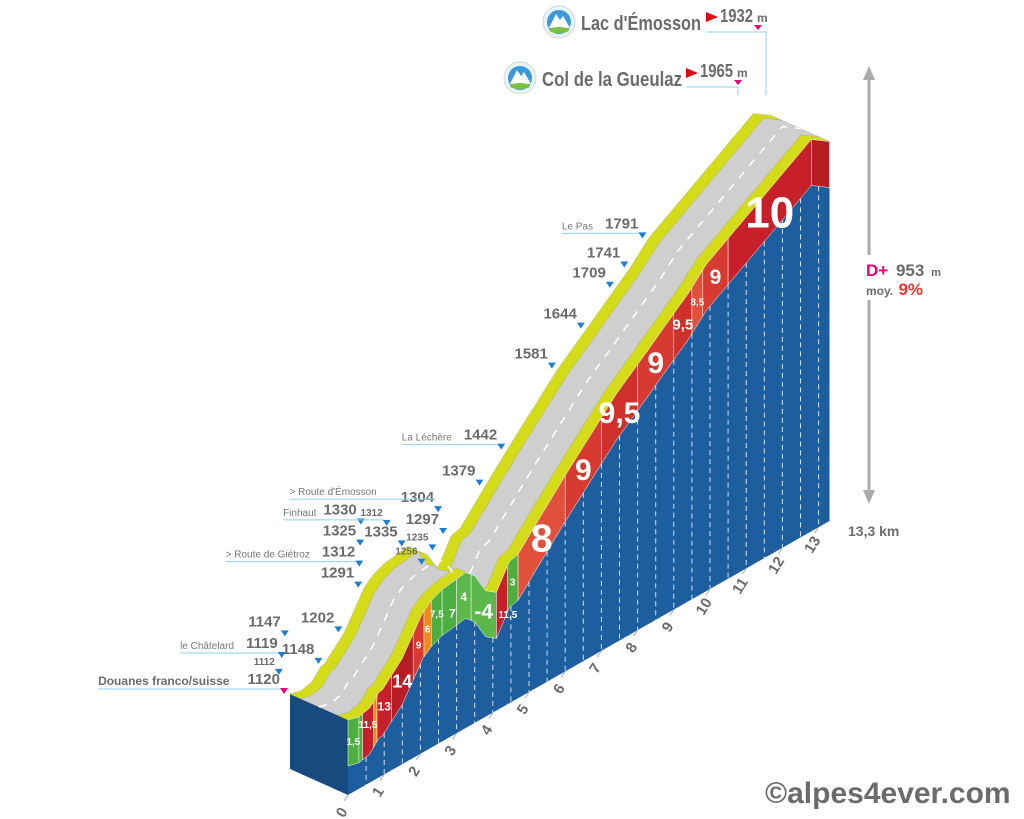 This screenshot has height=819, width=1024. I want to click on waypoint-elevation: 1791, so click(621, 223).